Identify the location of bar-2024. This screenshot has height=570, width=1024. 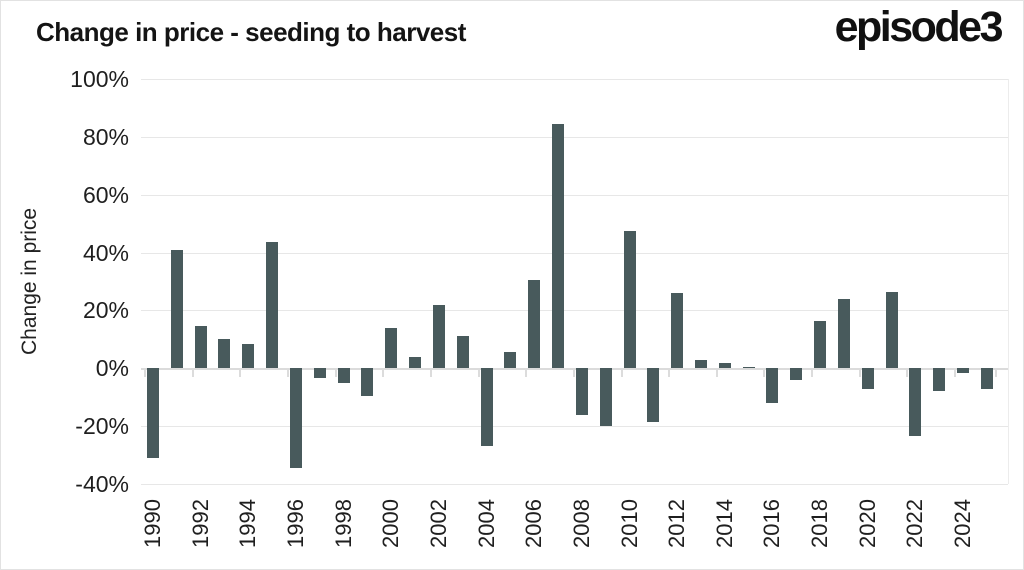
(963, 370).